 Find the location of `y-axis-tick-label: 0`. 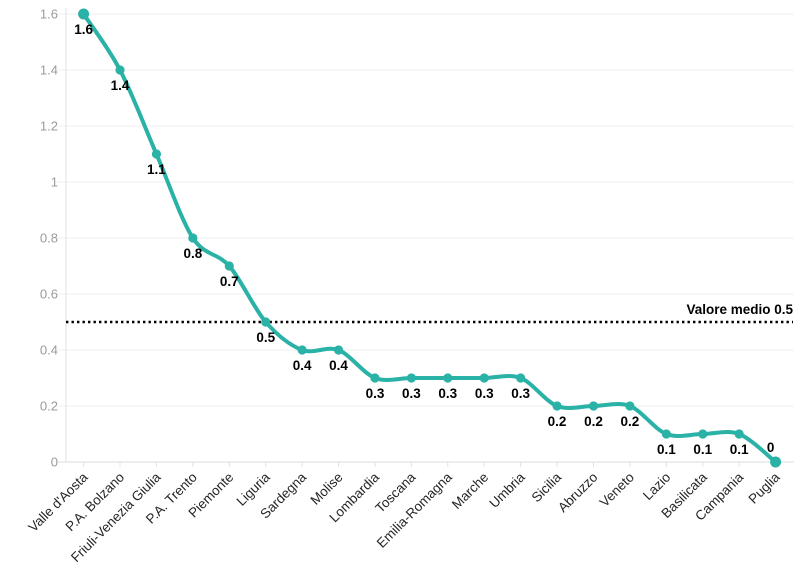

y-axis-tick-label: 0 is located at coordinates (54, 462).